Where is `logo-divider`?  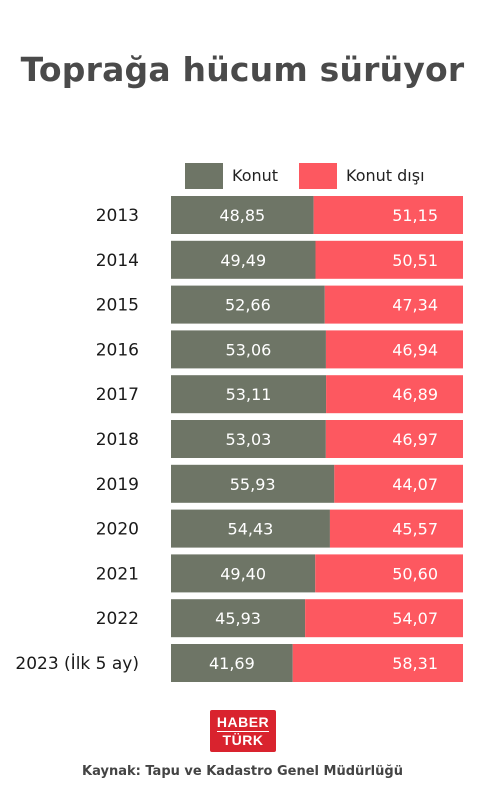 logo-divider is located at coordinates (243, 731).